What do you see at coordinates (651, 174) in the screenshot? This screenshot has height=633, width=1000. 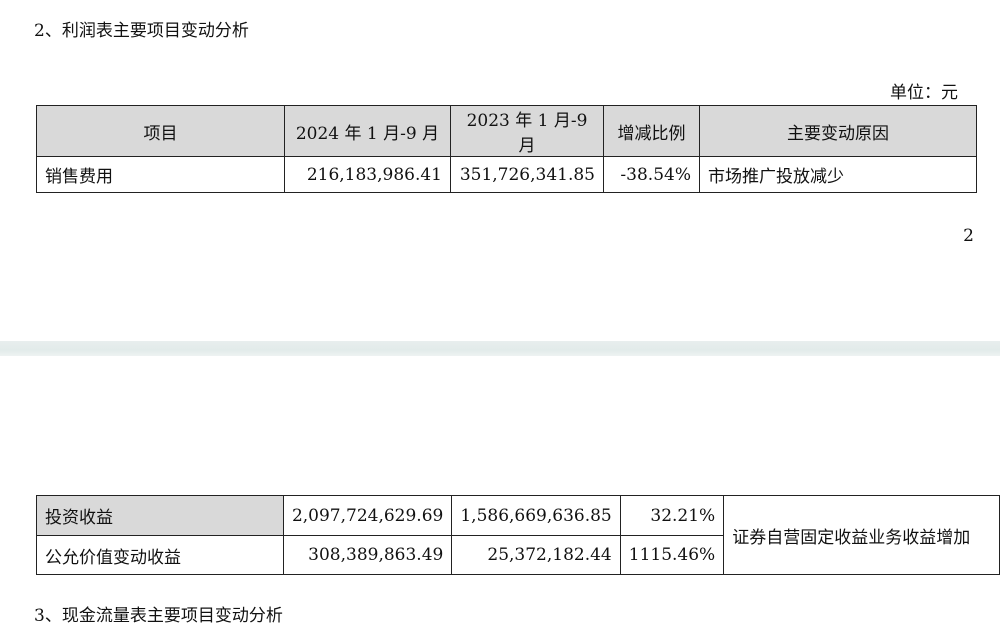 I see `cell-change: -38.54%` at bounding box center [651, 174].